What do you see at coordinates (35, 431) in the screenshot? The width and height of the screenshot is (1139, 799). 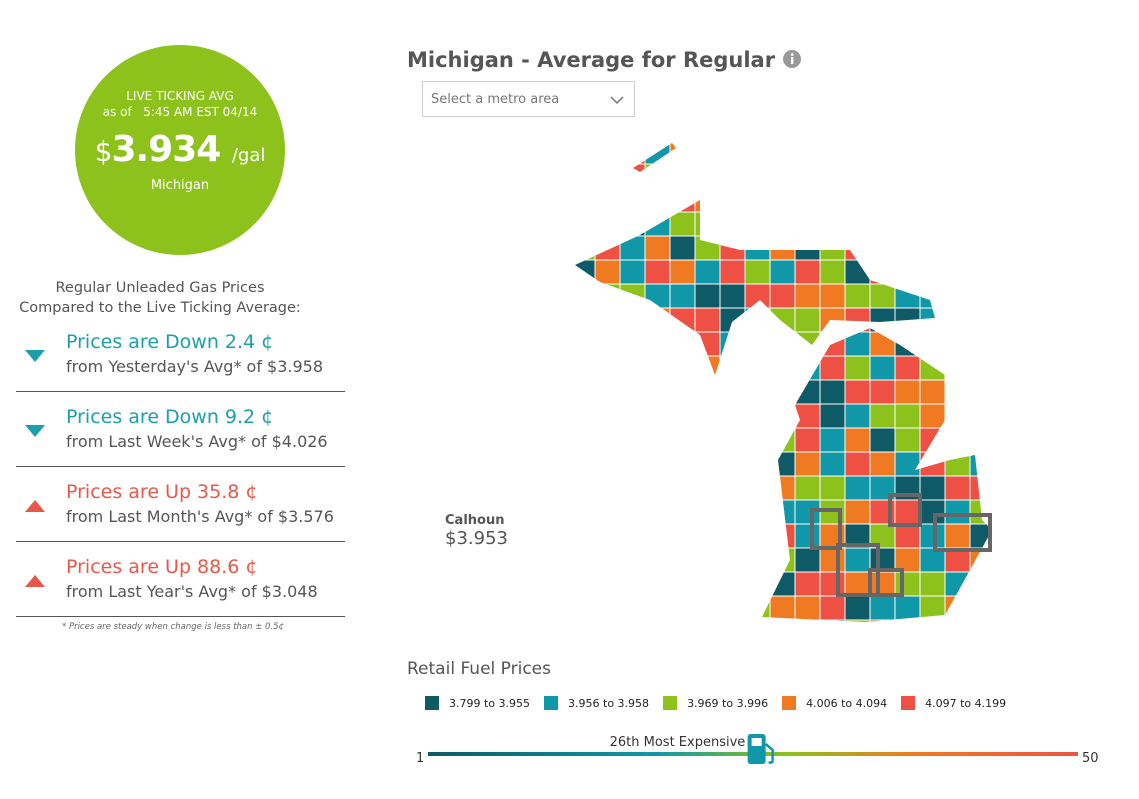 I see `arrow` at bounding box center [35, 431].